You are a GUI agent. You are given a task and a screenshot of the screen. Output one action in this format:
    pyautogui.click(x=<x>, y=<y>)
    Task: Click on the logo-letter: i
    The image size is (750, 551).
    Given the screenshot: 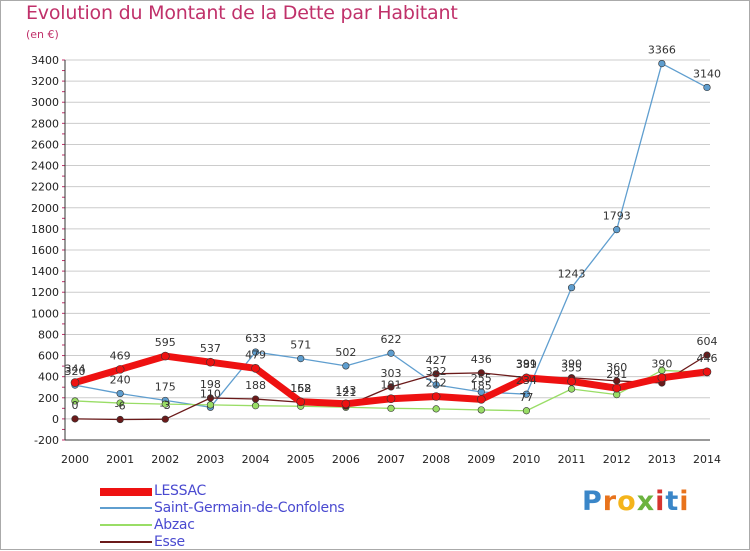 What is the action you would take?
    pyautogui.click(x=684, y=501)
    